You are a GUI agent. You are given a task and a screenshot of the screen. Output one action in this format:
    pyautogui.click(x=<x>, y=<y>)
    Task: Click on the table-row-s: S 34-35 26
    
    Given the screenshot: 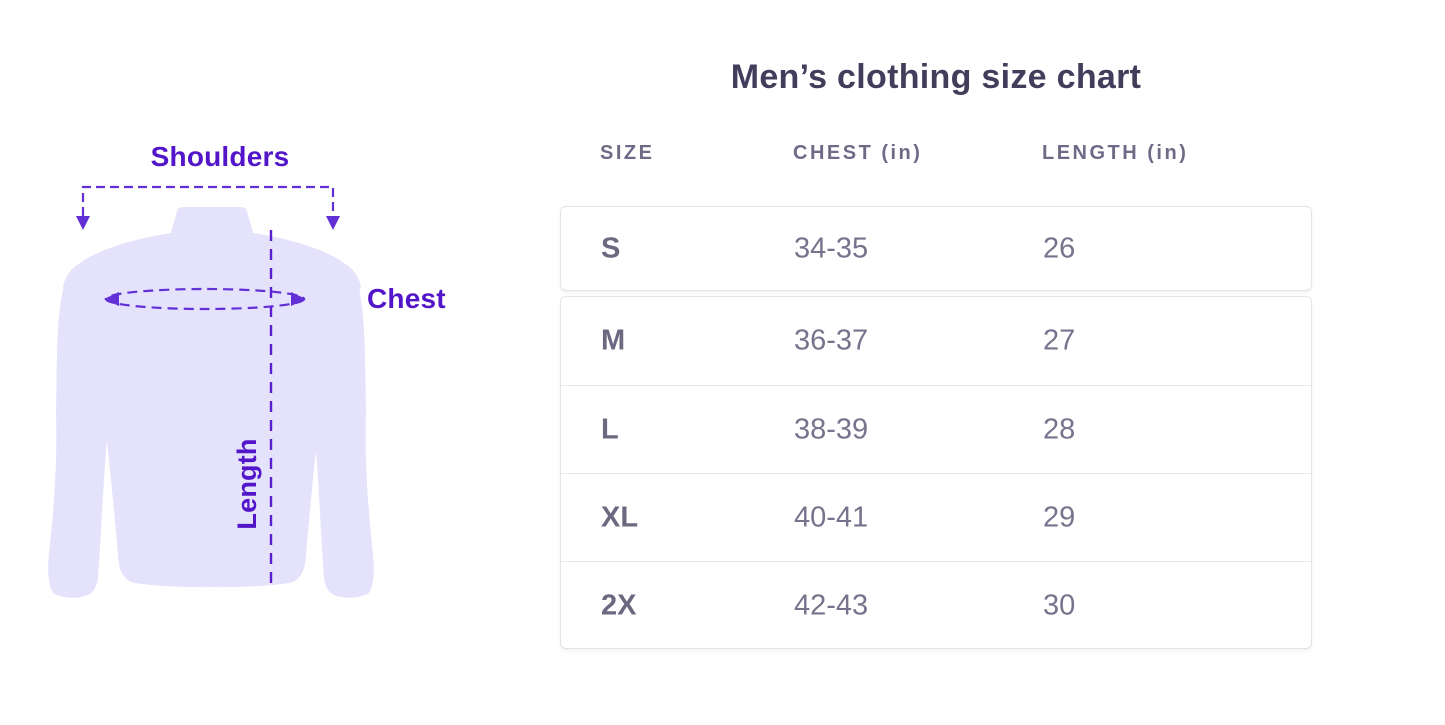 What is the action you would take?
    pyautogui.click(x=936, y=248)
    